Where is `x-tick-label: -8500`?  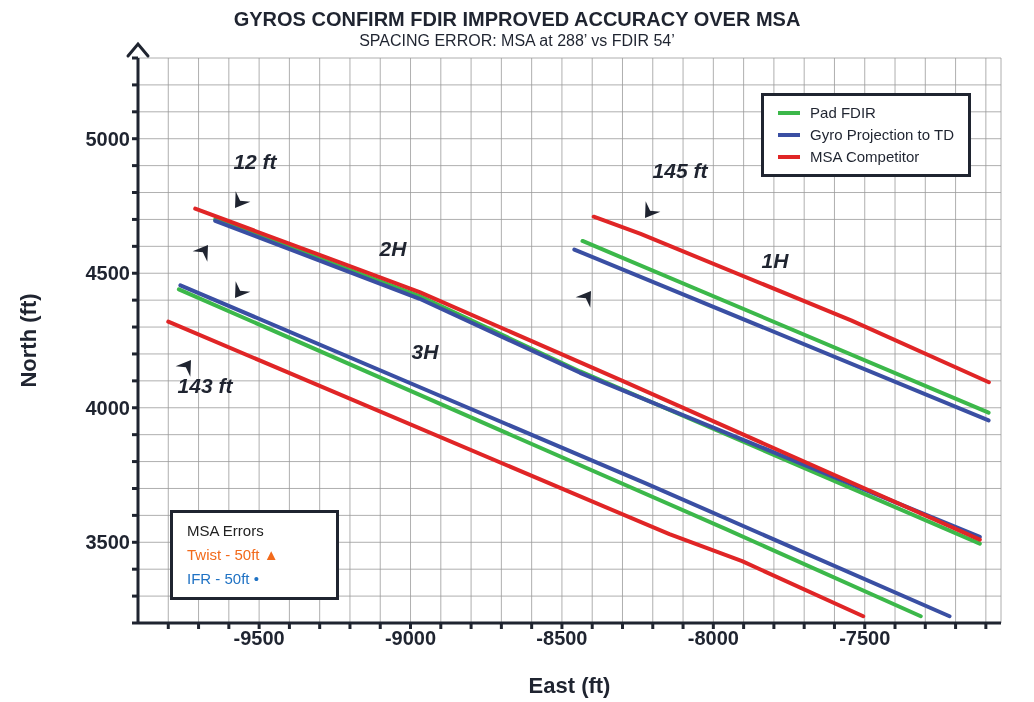 x-tick-label: -8500 is located at coordinates (562, 638).